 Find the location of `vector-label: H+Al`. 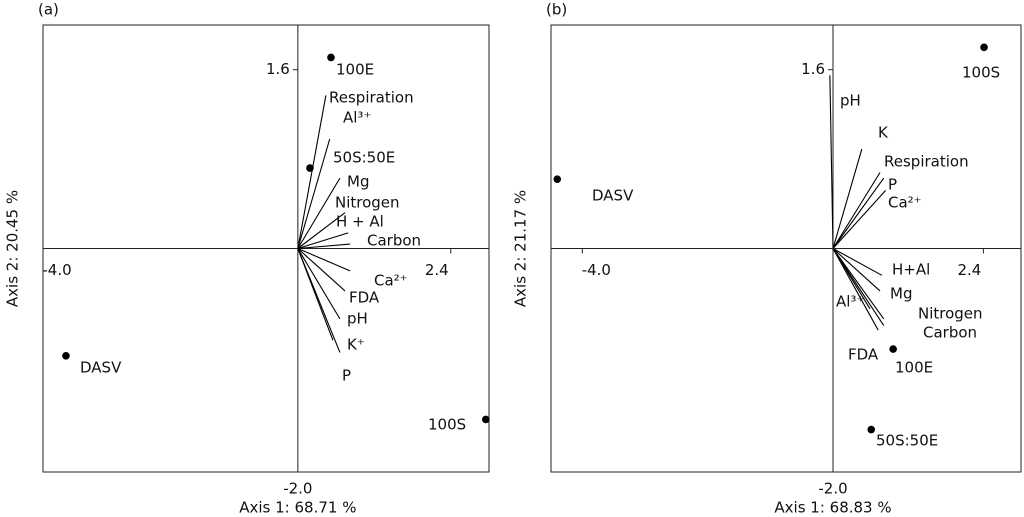

vector-label: H+Al is located at coordinates (911, 270).